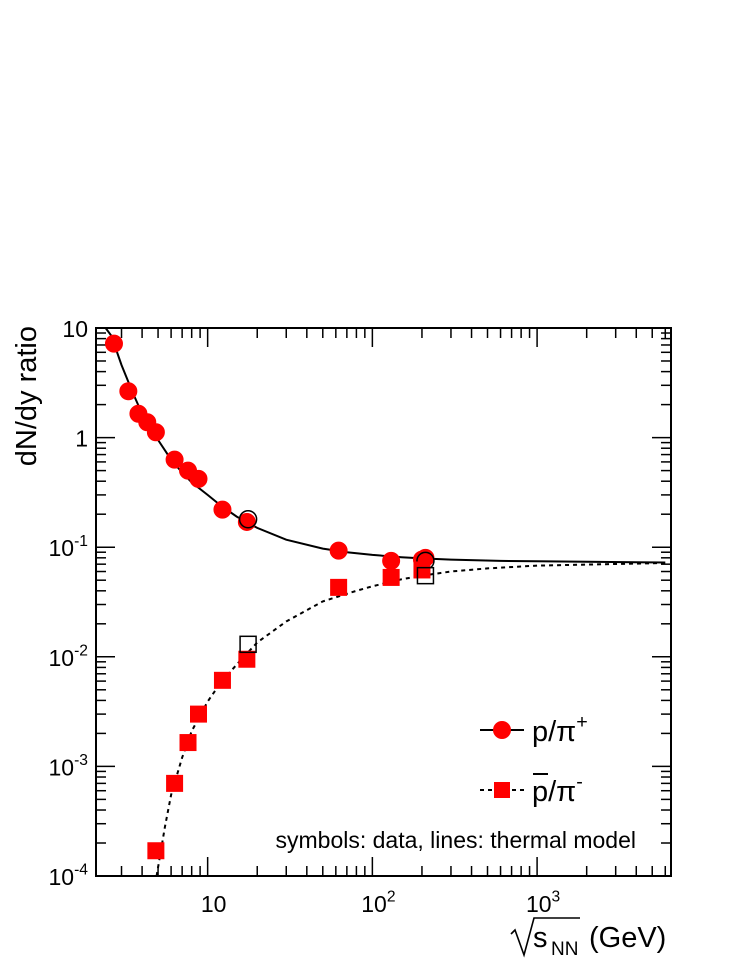 This screenshot has height=972, width=747. What do you see at coordinates (378, 903) in the screenshot?
I see `x-tick-label: 10²` at bounding box center [378, 903].